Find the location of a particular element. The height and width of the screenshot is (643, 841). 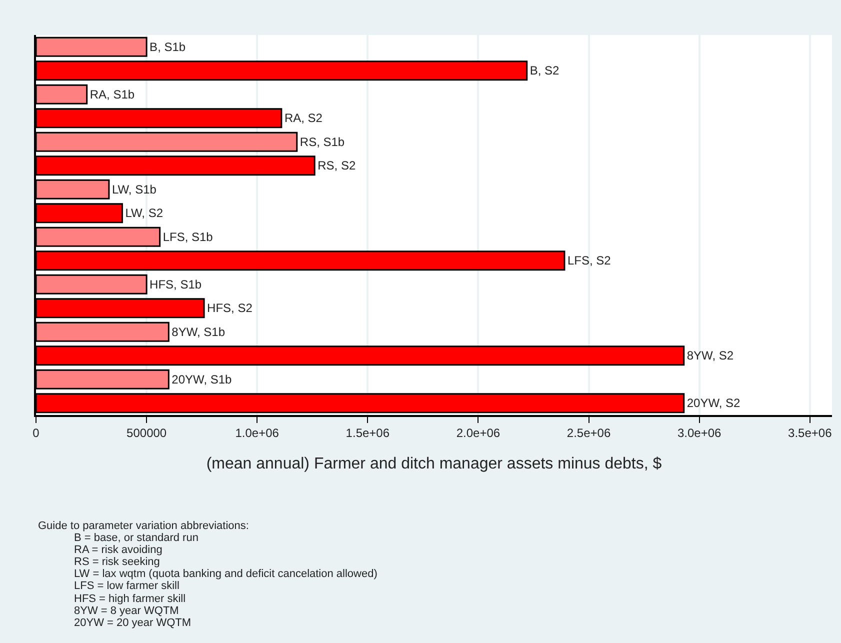

x-tick-label: 2.0e+06 is located at coordinates (478, 433).